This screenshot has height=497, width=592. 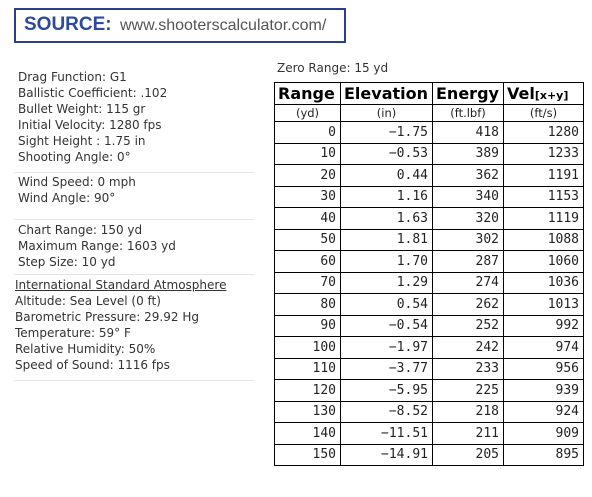 What do you see at coordinates (73, 333) in the screenshot?
I see `info-line: Temperature: 59° F` at bounding box center [73, 333].